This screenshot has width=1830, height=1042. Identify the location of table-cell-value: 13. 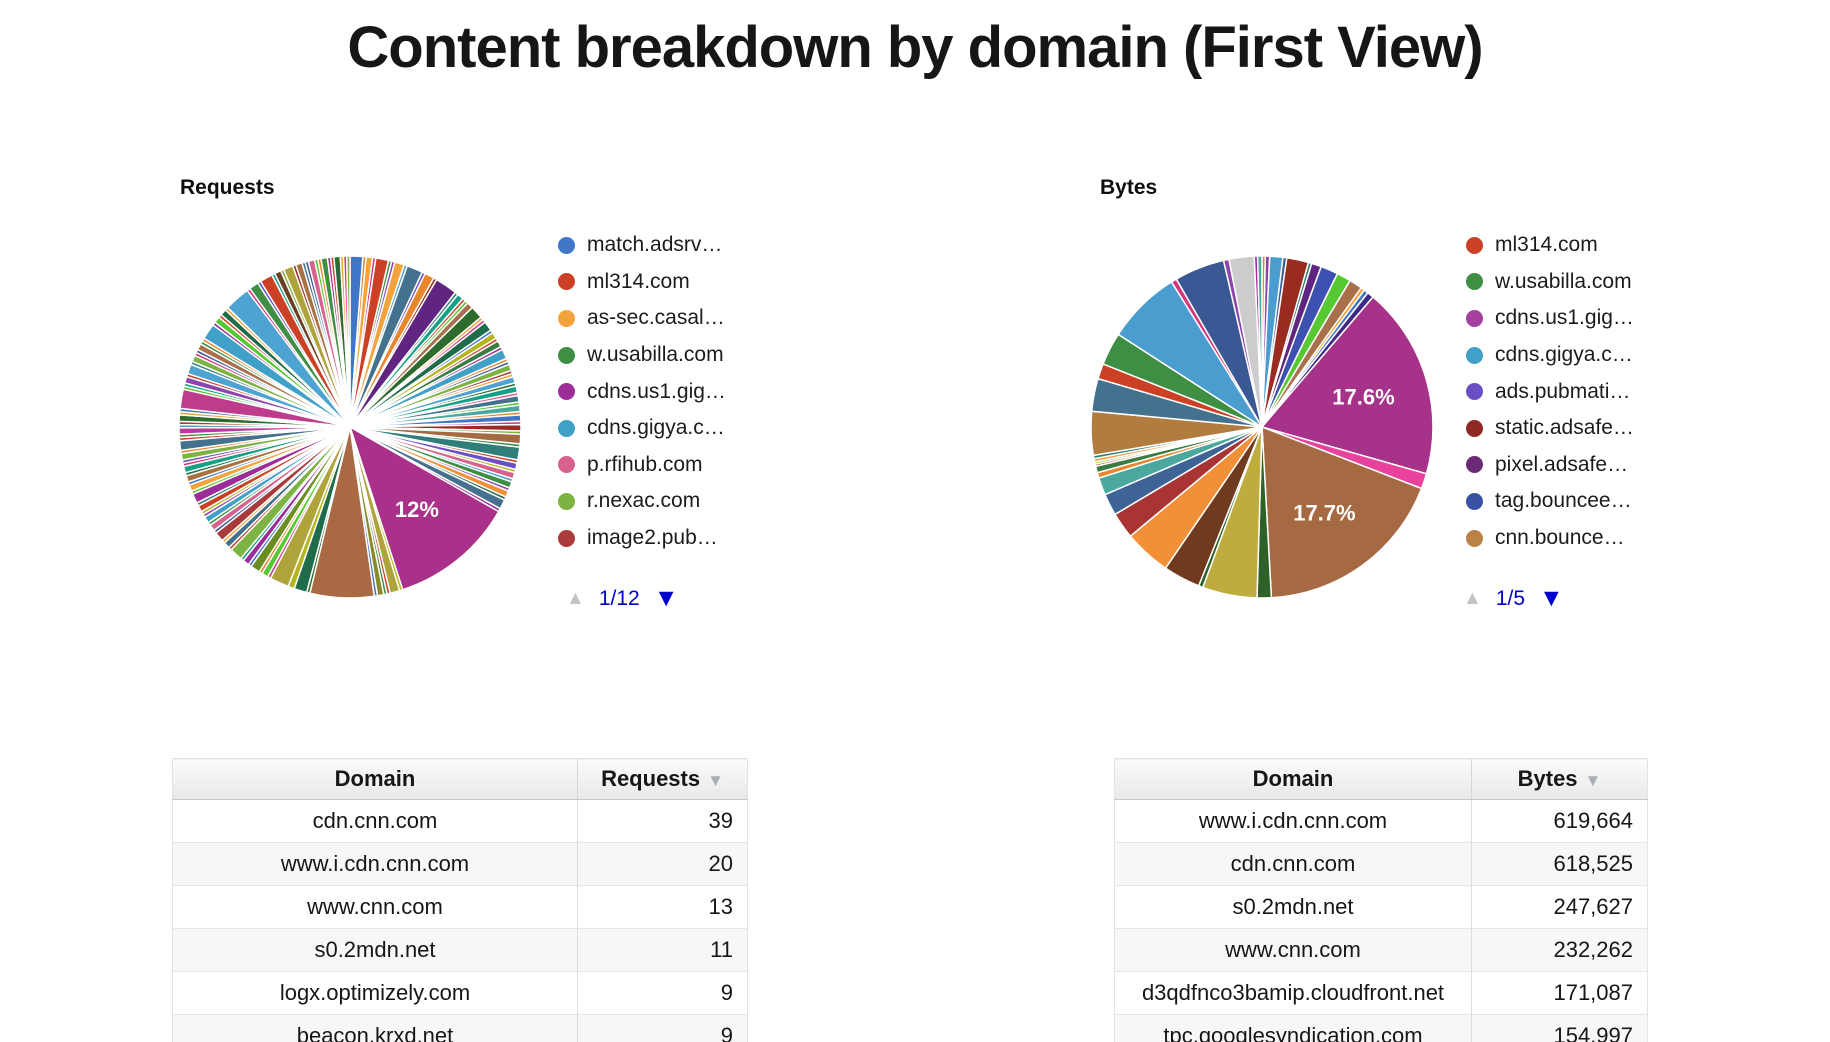
(662, 907).